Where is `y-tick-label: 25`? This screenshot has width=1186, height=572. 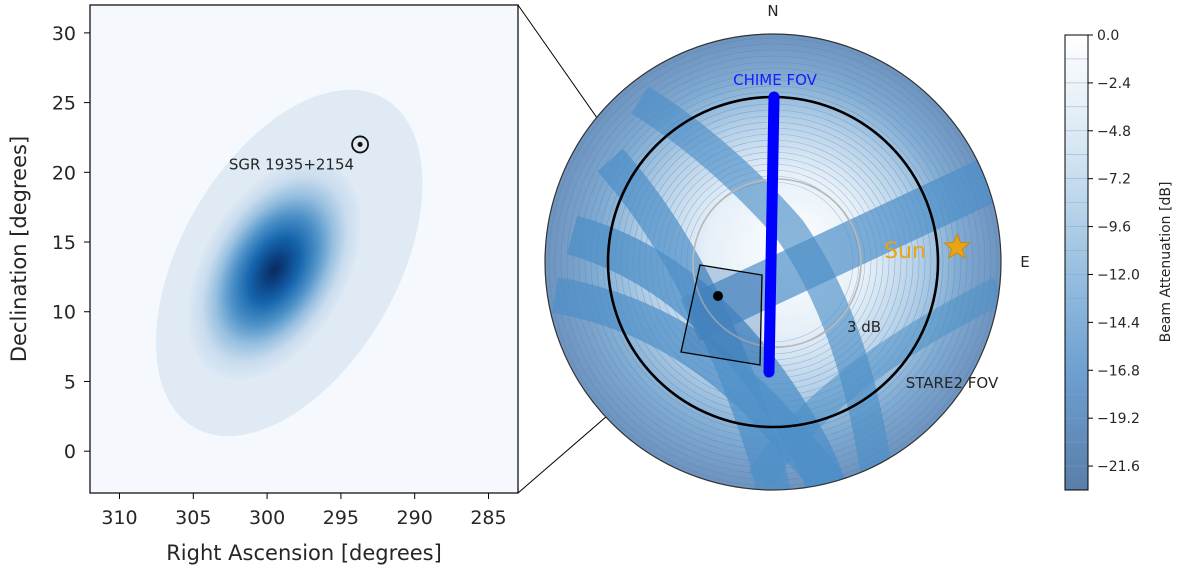 y-tick-label: 25 is located at coordinates (64, 104).